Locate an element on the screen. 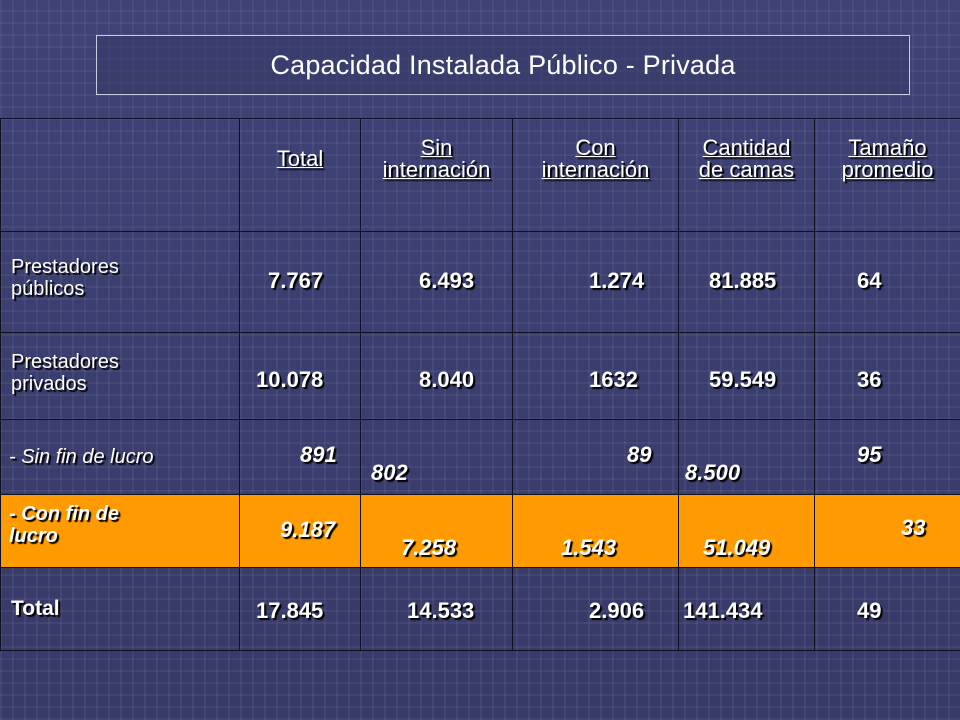 This screenshot has width=960, height=720. cell-camas: 59.549 is located at coordinates (746, 376).